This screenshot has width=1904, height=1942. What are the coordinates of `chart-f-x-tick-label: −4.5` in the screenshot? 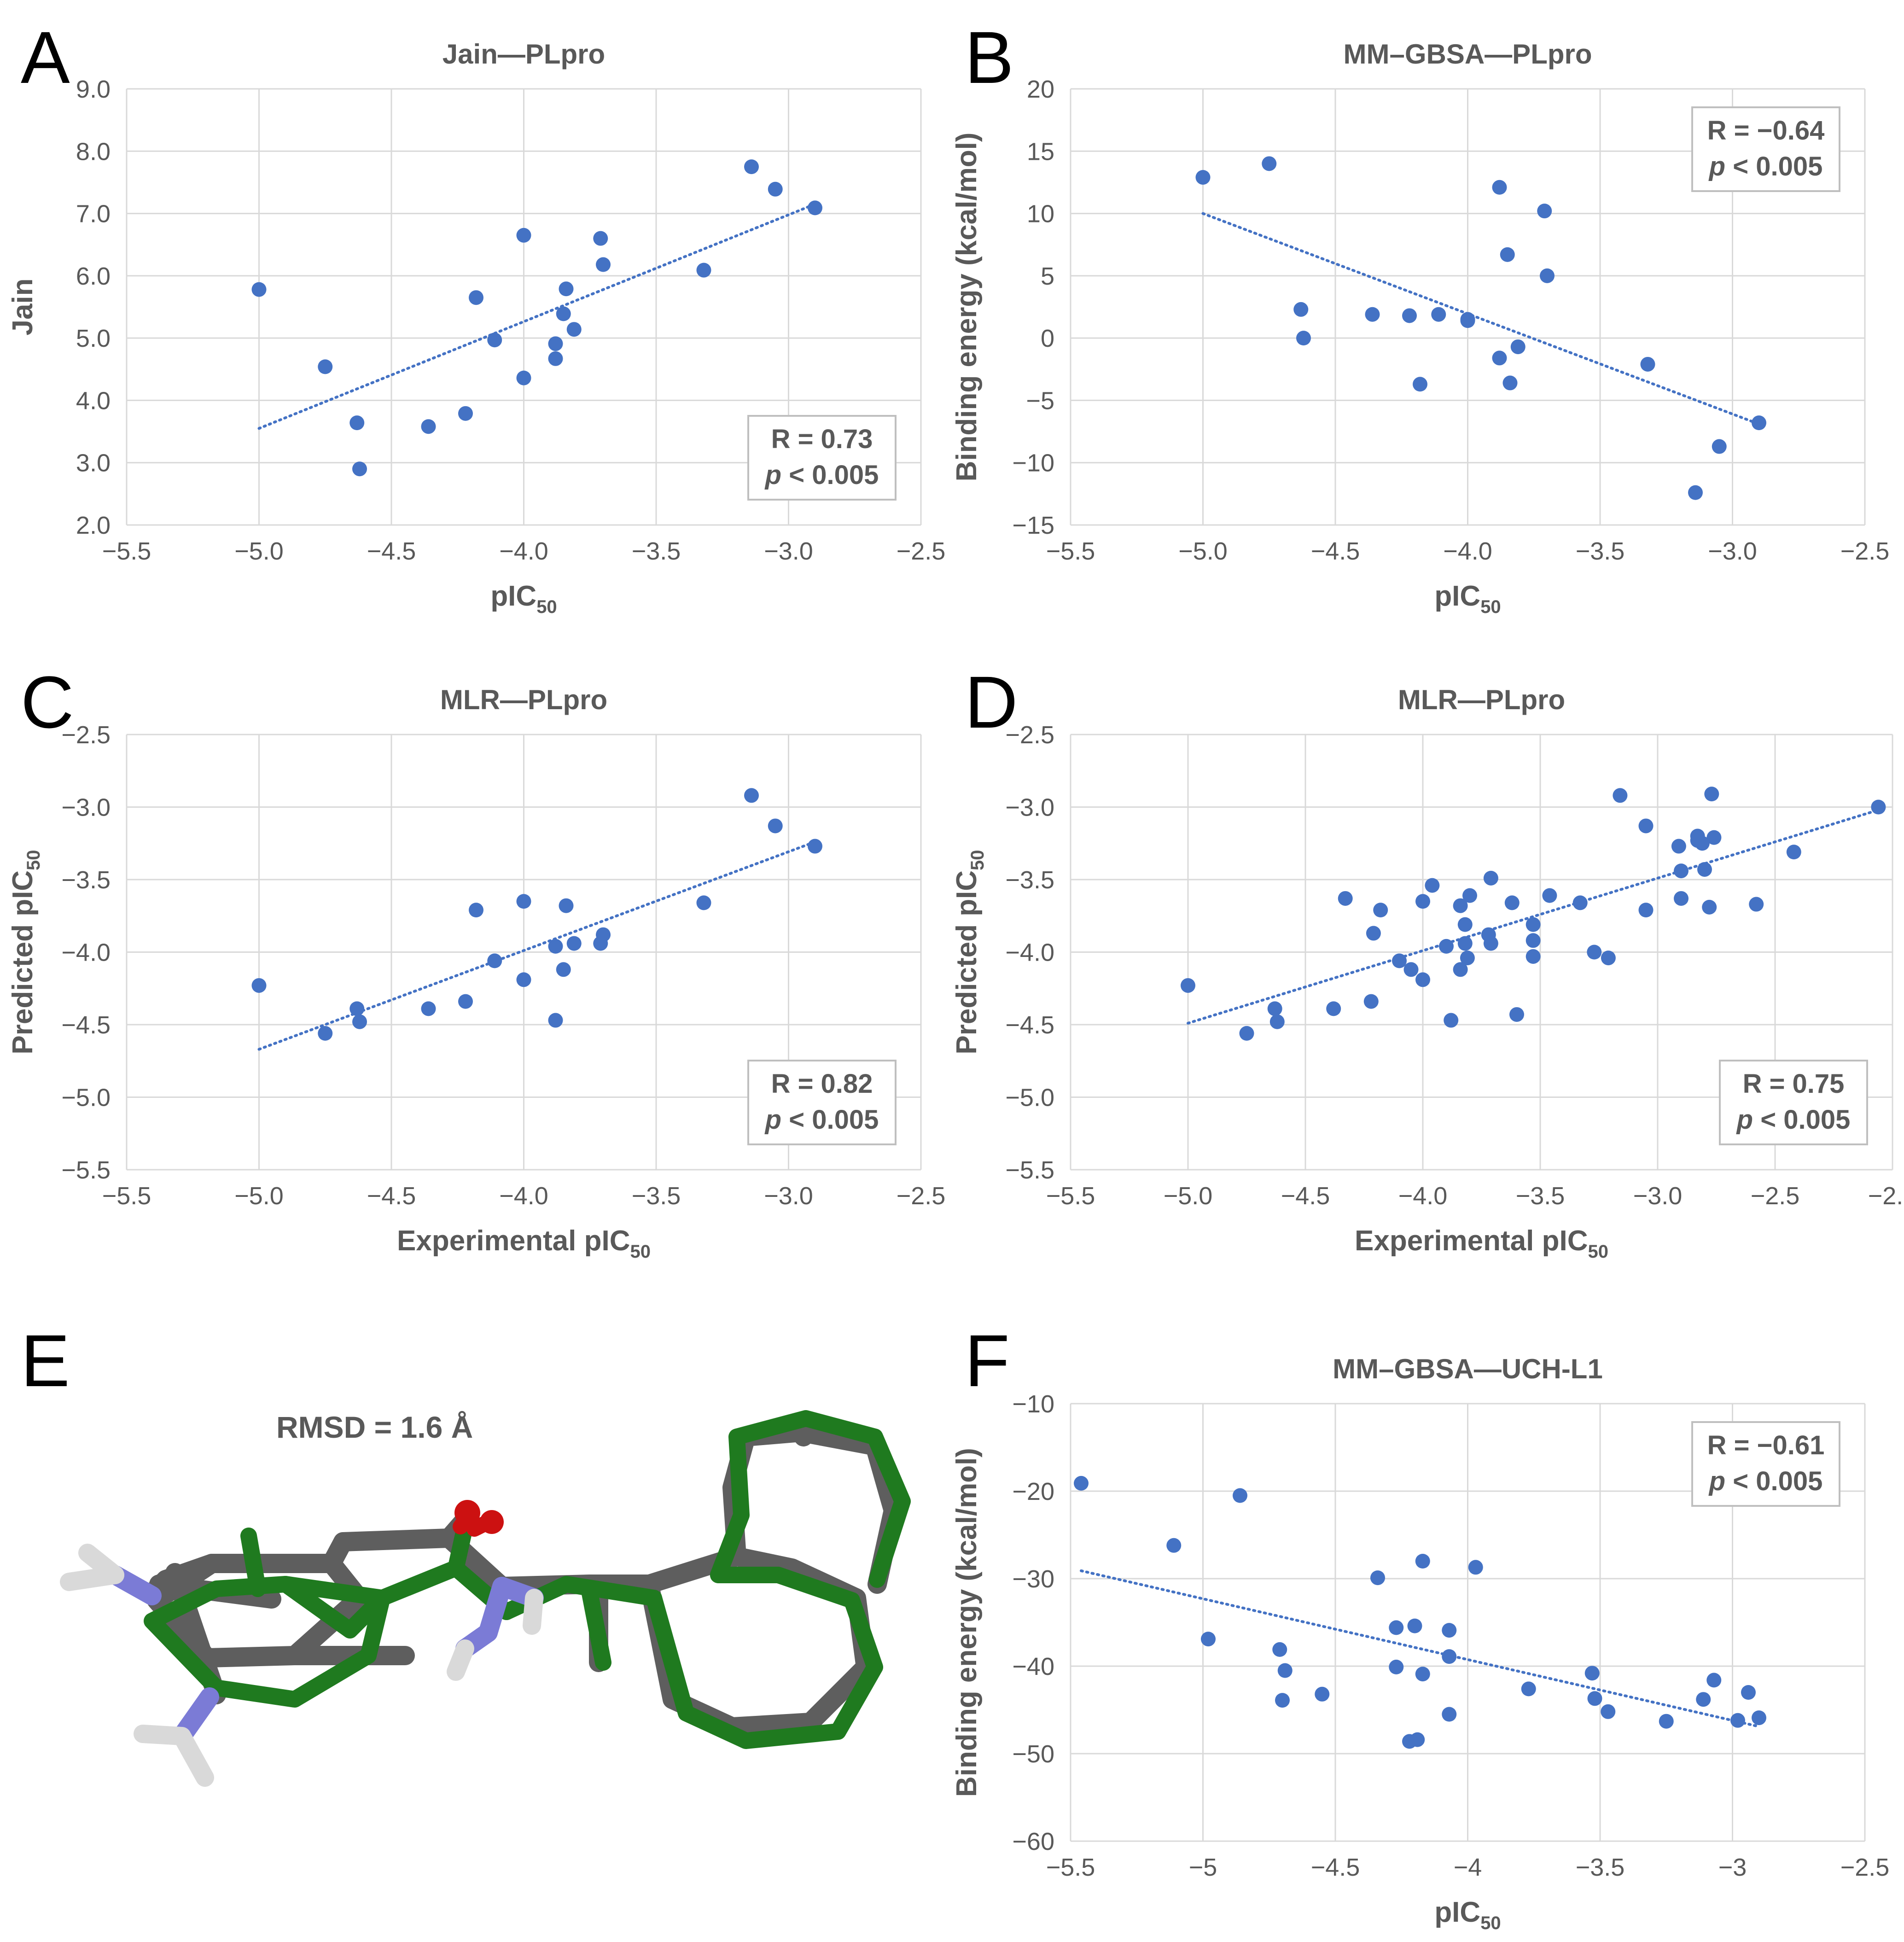 It's located at (1335, 1867).